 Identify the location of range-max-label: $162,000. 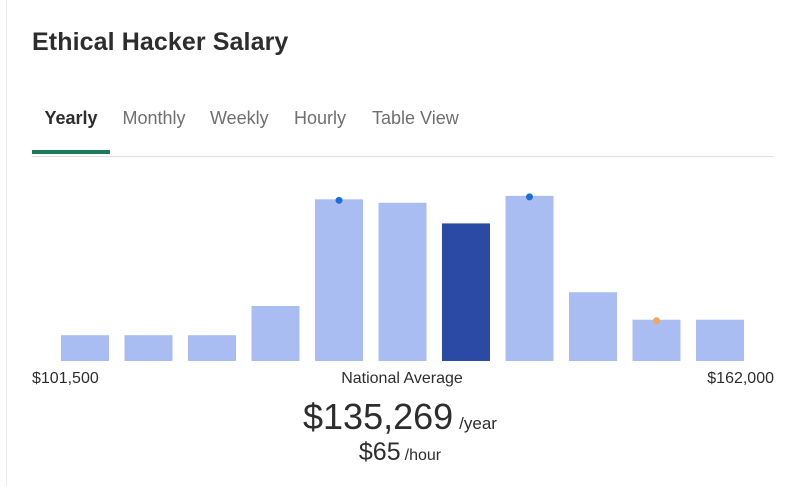
(740, 378).